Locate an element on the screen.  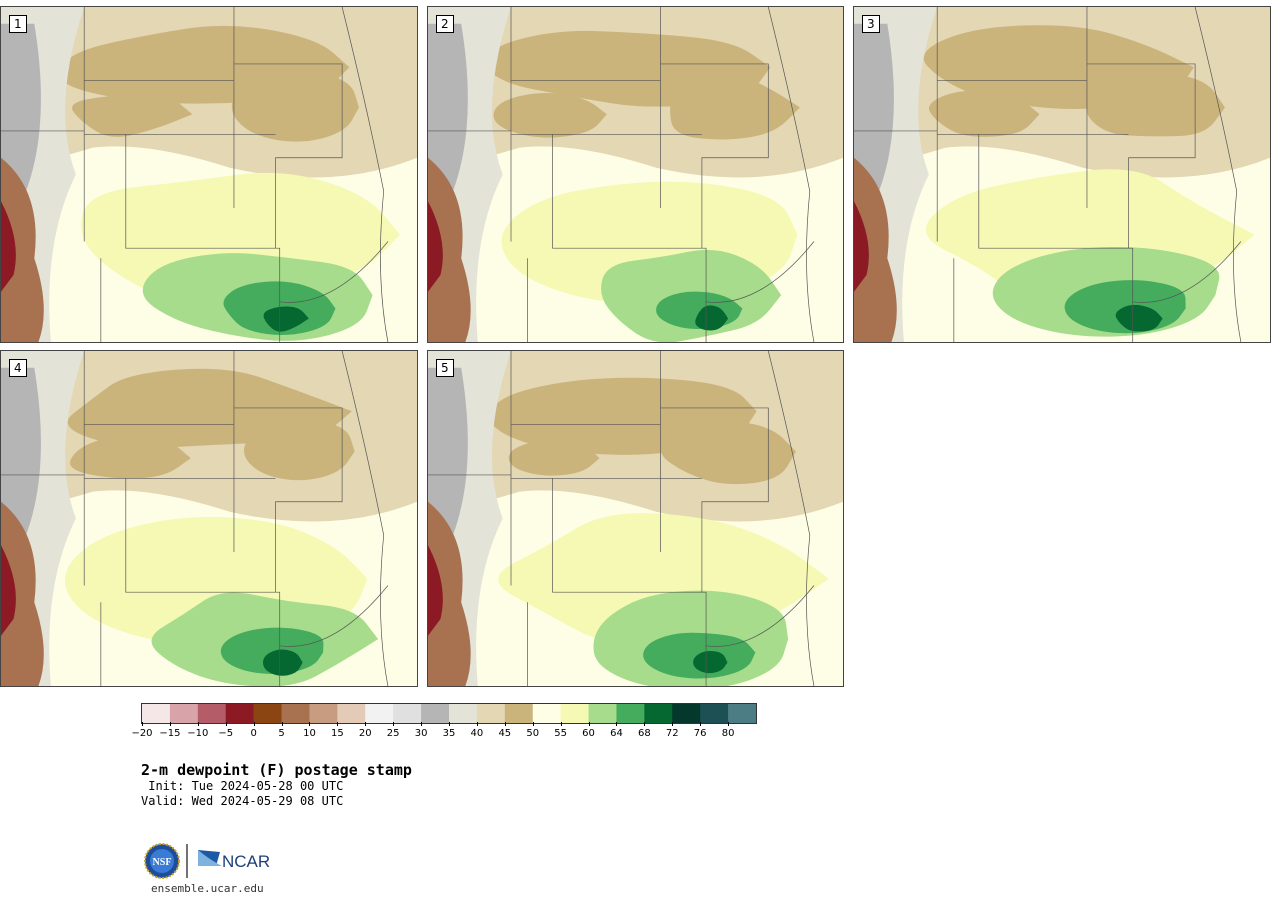
colorbar-tick-label: 10 is located at coordinates (309, 733).